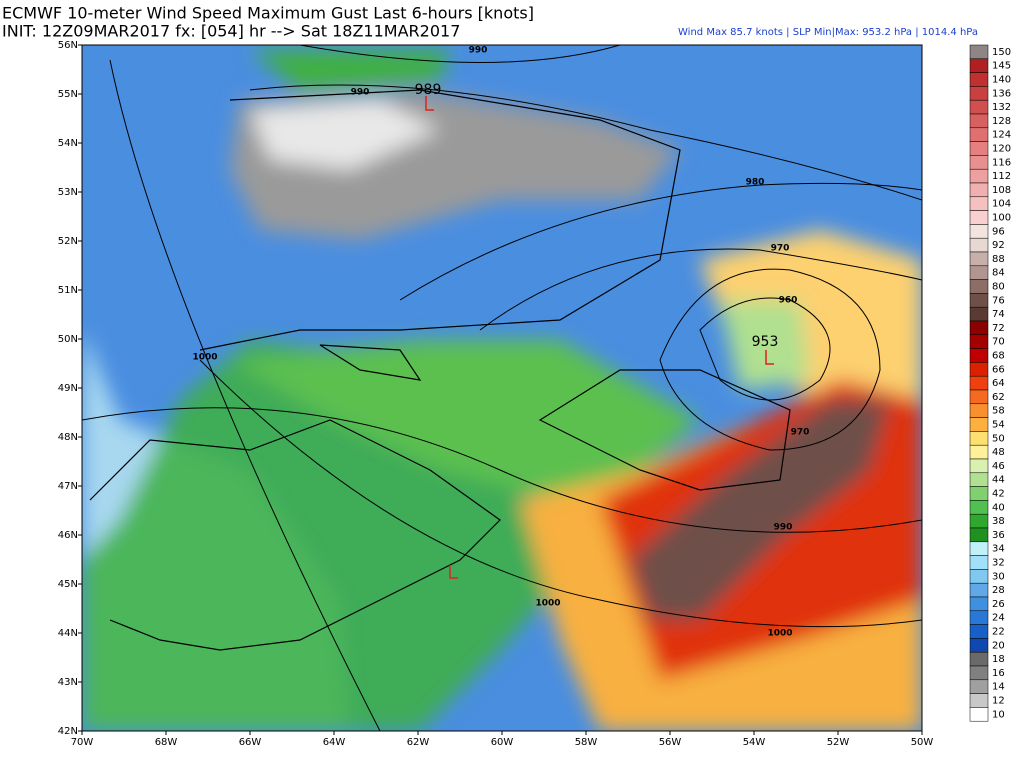  I want to click on colorbar-label: 12, so click(998, 701).